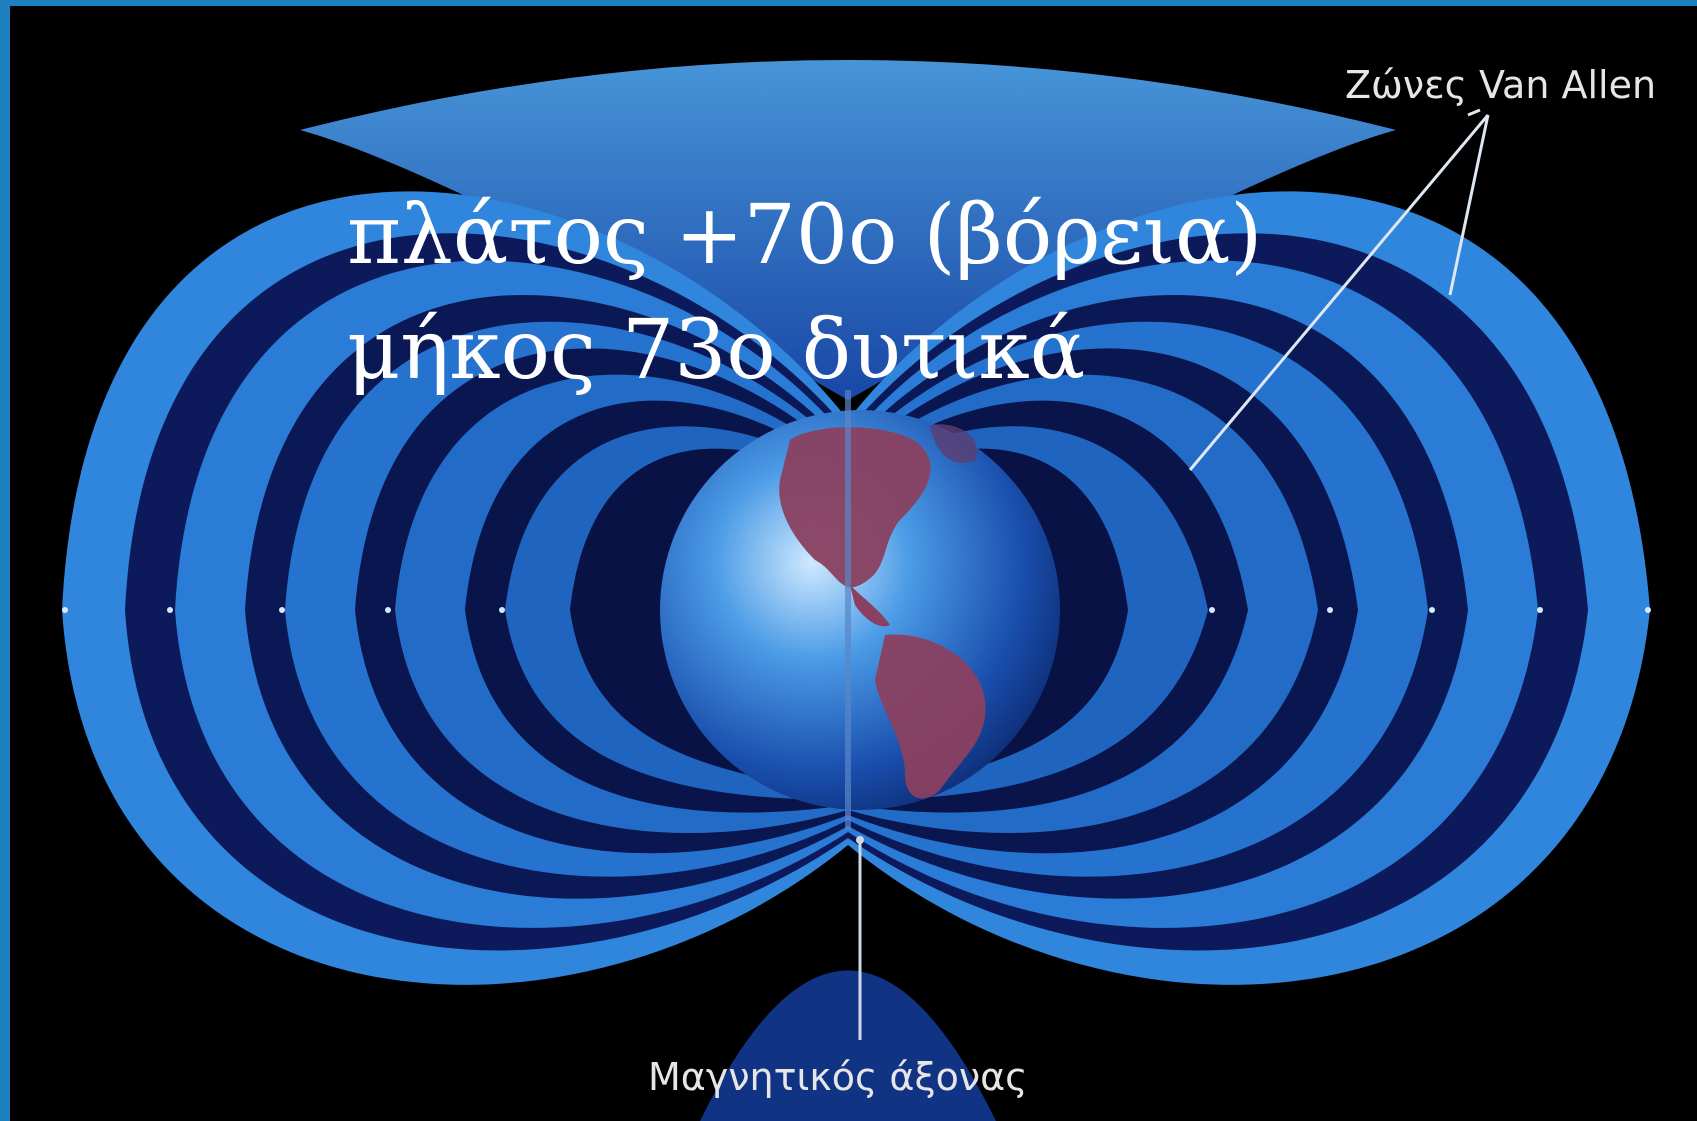  Describe the element at coordinates (856, 610) in the screenshot. I see `equator-markers` at that location.